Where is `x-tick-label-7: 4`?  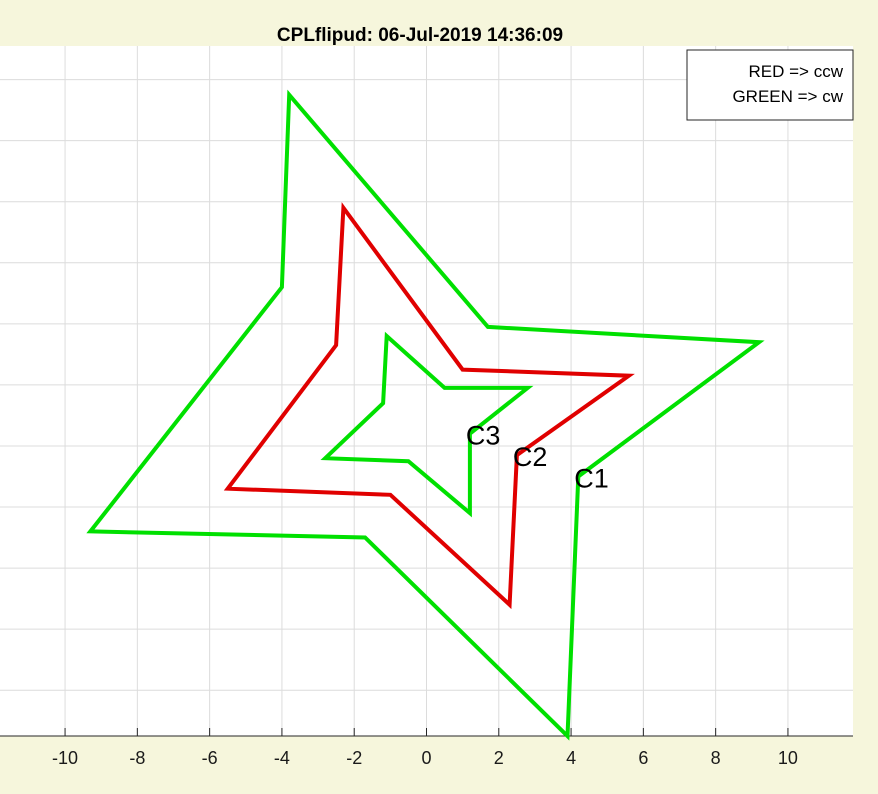 x-tick-label-7: 4 is located at coordinates (571, 758).